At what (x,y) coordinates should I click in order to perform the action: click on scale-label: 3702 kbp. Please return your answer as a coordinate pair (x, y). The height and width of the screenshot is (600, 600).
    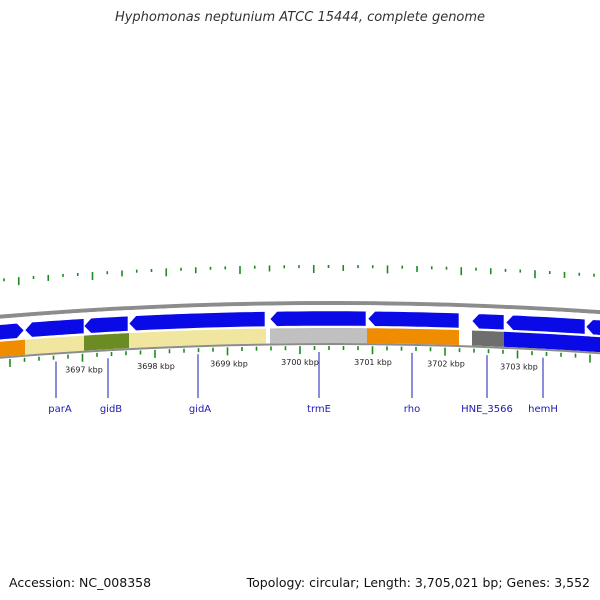
    Looking at the image, I should click on (446, 364).